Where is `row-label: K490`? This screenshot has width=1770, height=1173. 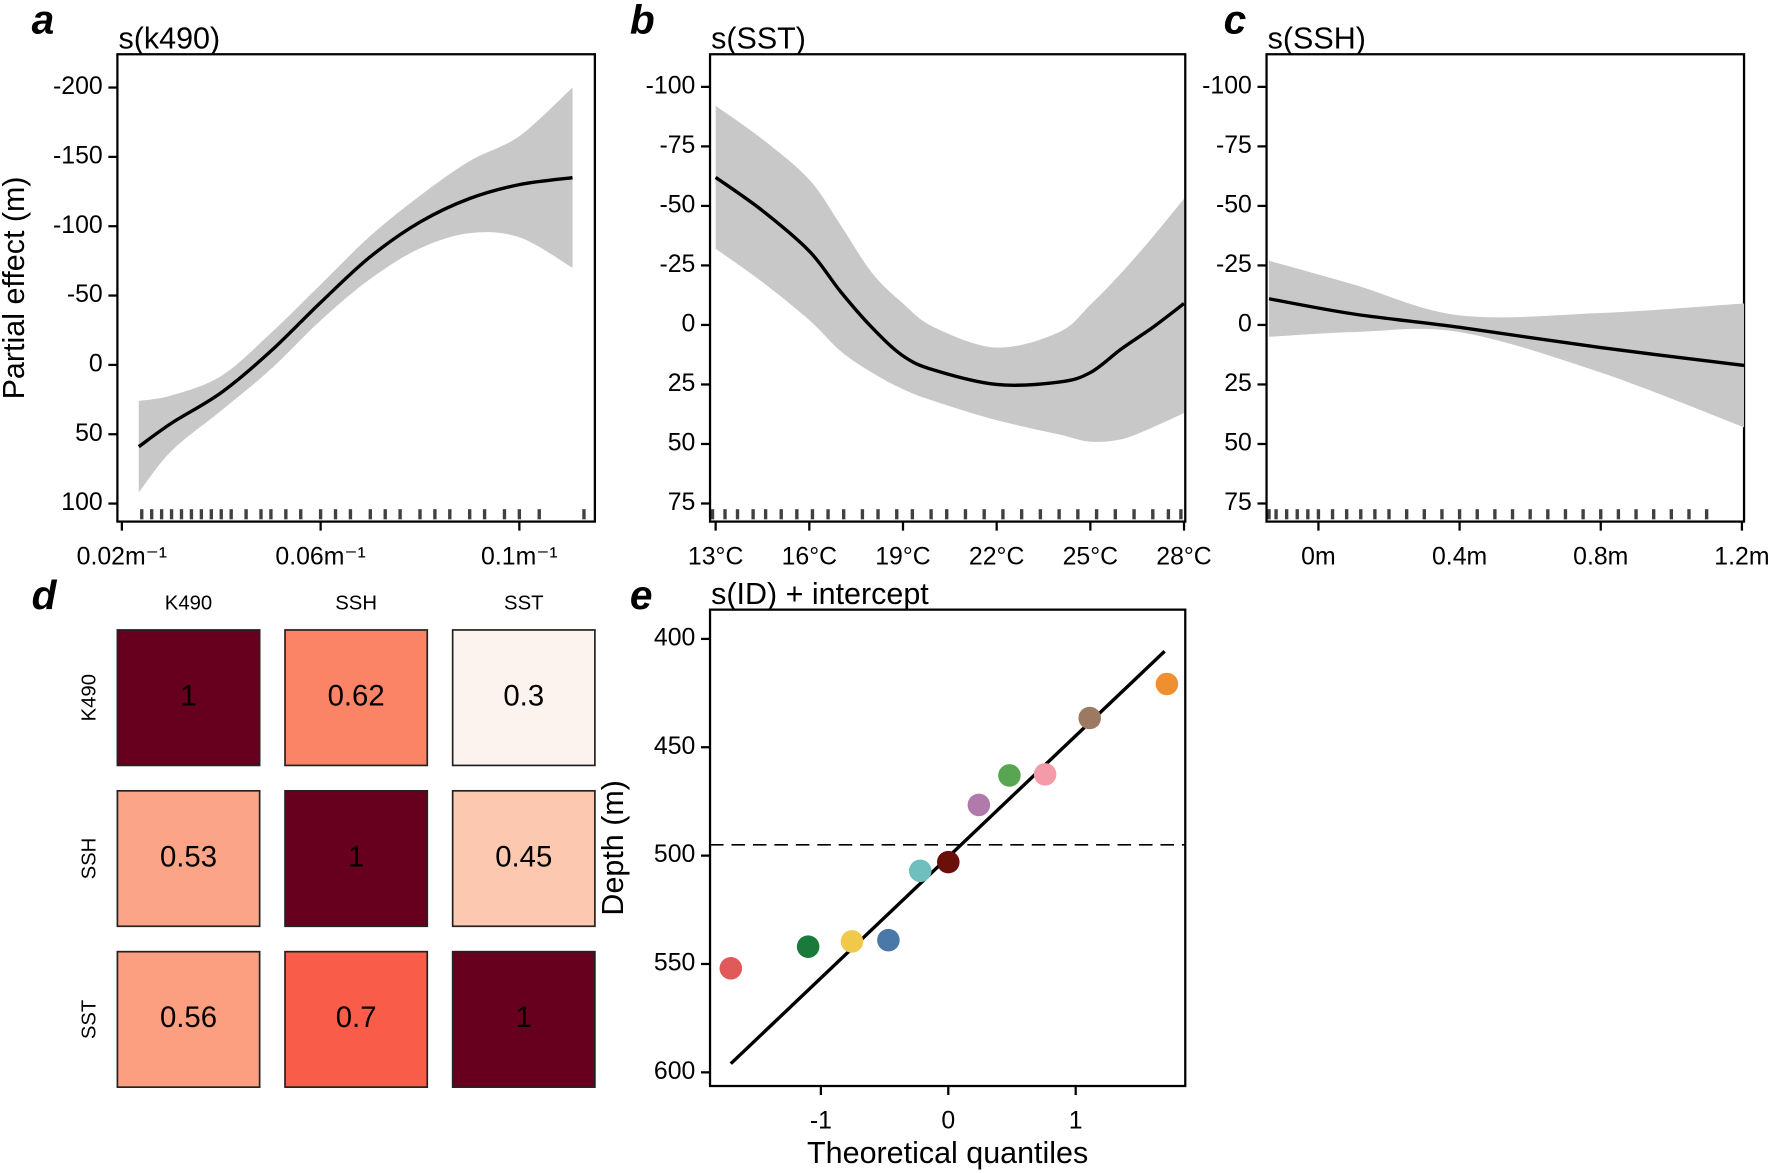
row-label: K490 is located at coordinates (90, 697).